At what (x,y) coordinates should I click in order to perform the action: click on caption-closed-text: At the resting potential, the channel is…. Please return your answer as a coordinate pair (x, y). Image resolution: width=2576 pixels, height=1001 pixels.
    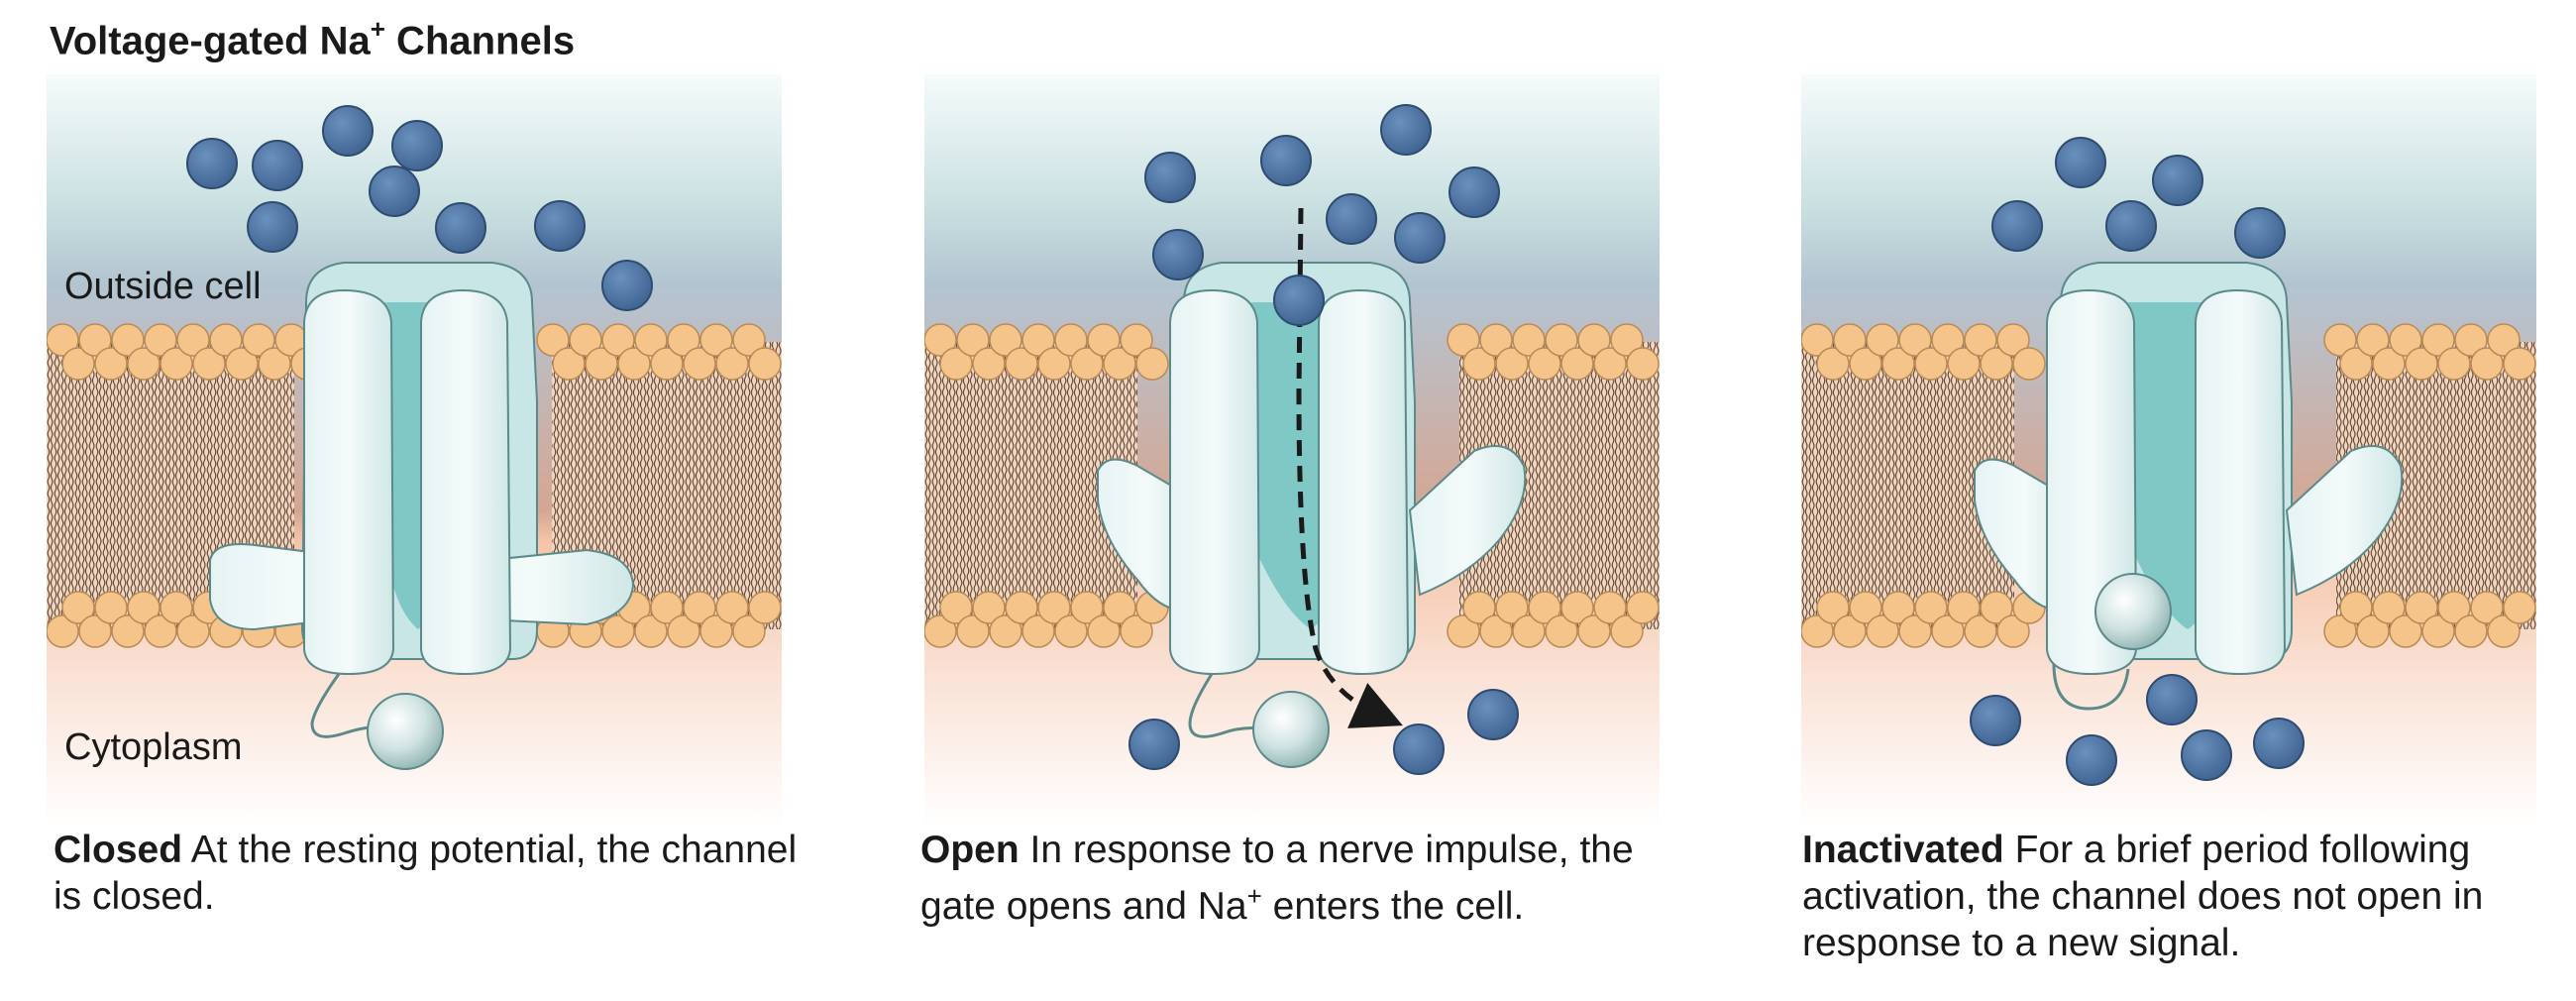
    Looking at the image, I should click on (426, 873).